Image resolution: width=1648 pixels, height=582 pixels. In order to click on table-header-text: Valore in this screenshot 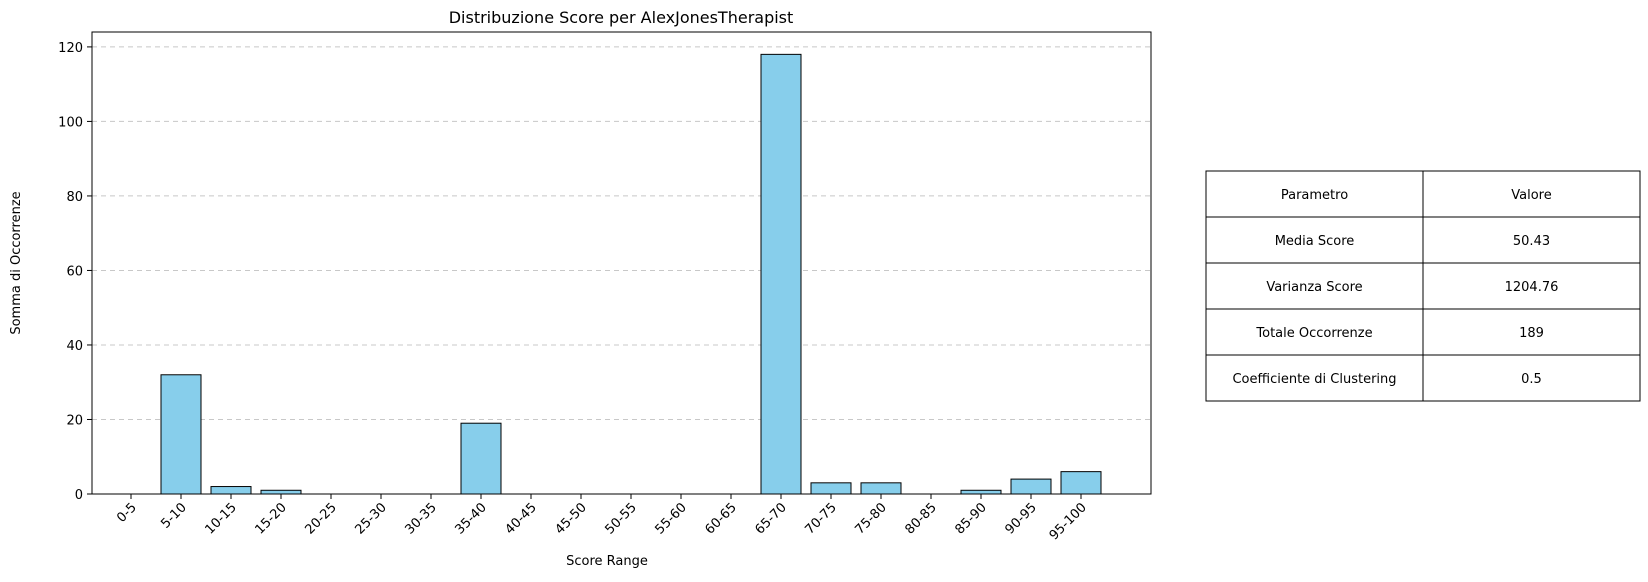, I will do `click(1531, 195)`.